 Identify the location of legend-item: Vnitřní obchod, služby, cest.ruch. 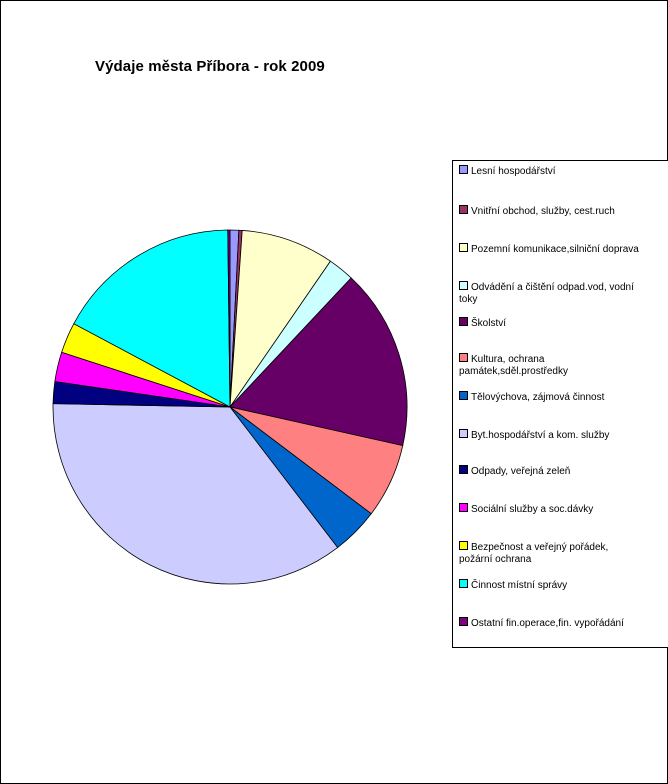
(563, 211).